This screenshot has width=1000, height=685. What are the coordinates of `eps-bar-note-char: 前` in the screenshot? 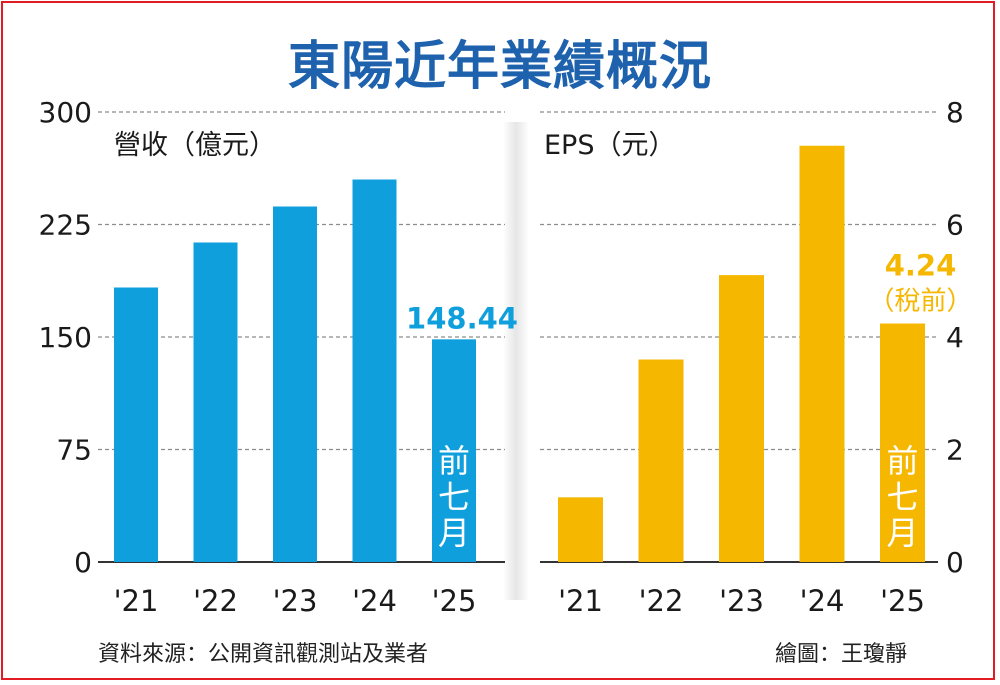 It's located at (902, 461).